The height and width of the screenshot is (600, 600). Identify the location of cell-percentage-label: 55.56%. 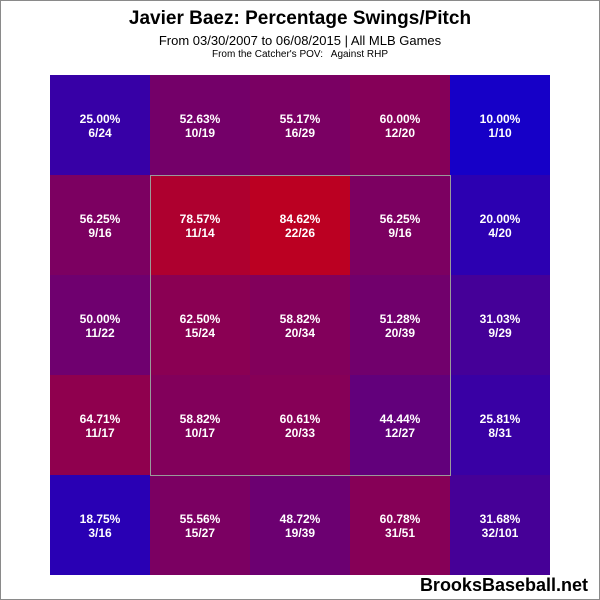
(200, 519).